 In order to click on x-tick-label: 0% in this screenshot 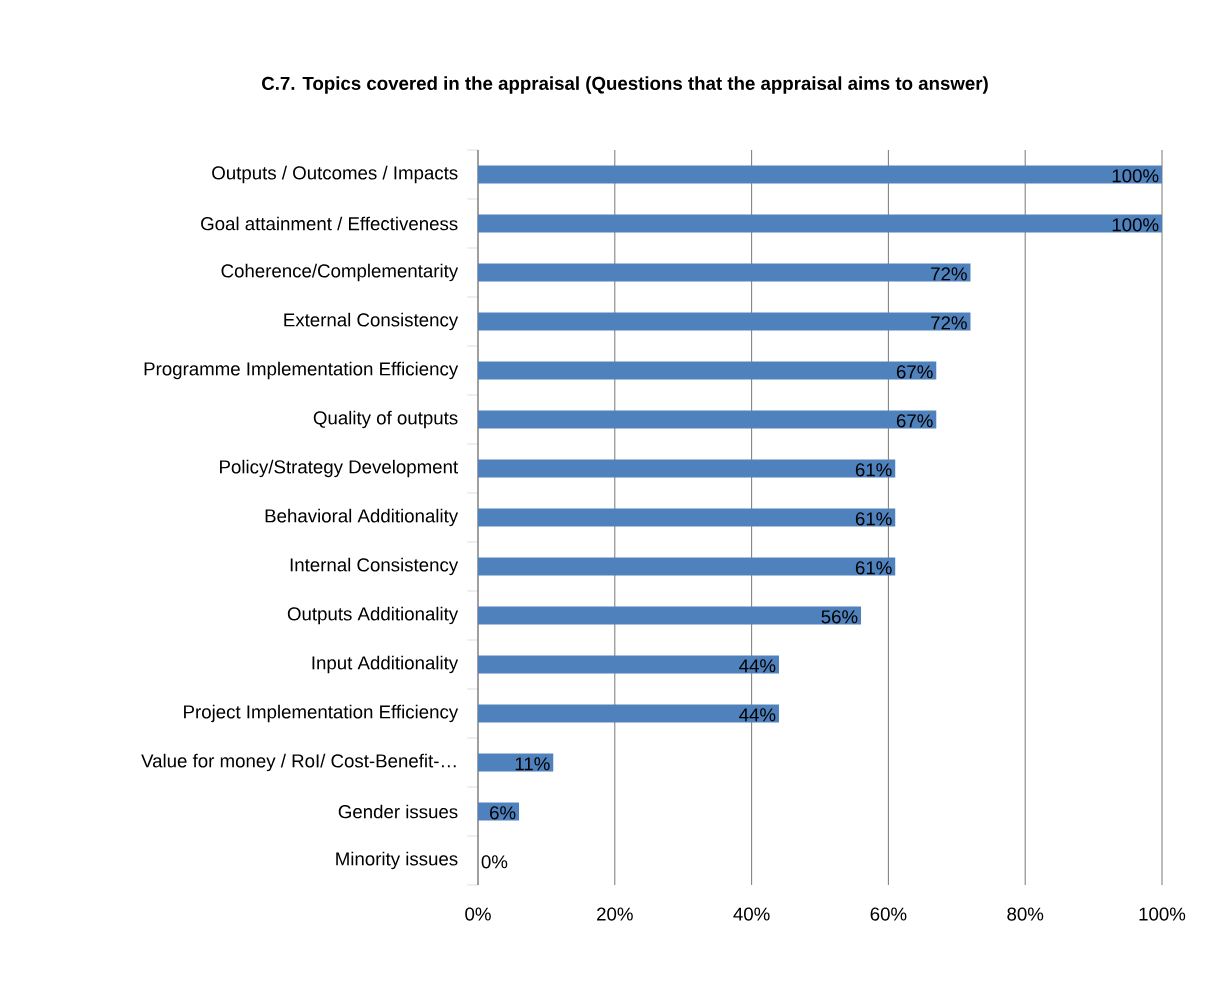, I will do `click(478, 914)`.